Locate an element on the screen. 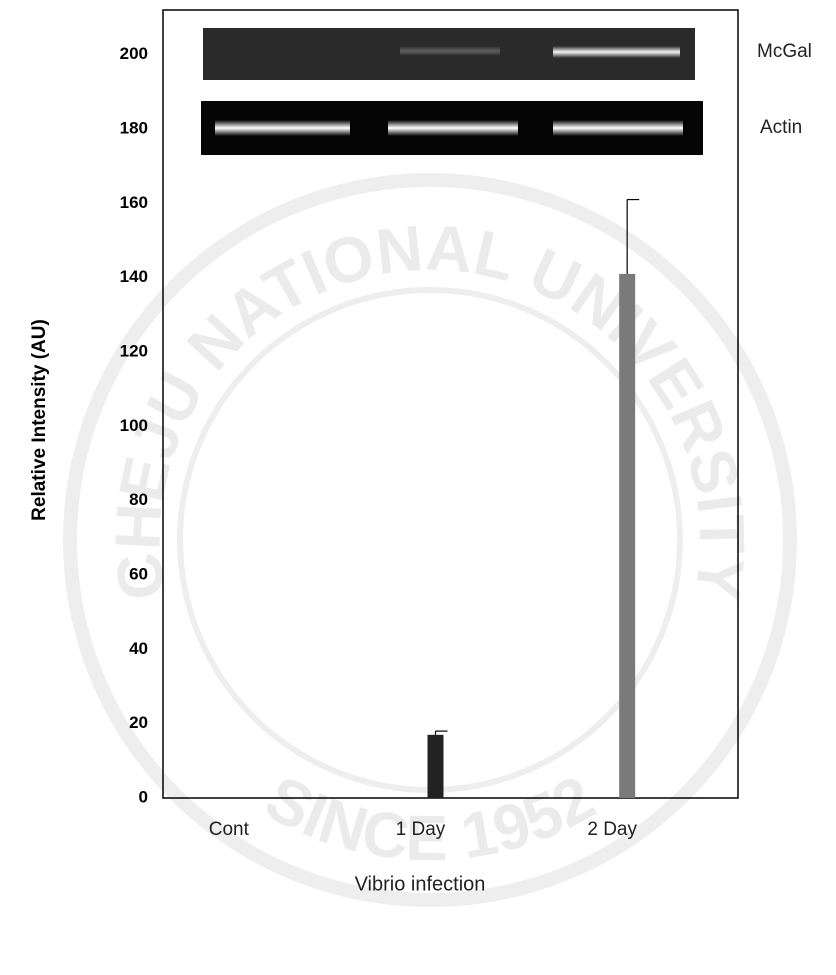 This screenshot has height=975, width=836. y-tick-label: 40 is located at coordinates (138, 648).